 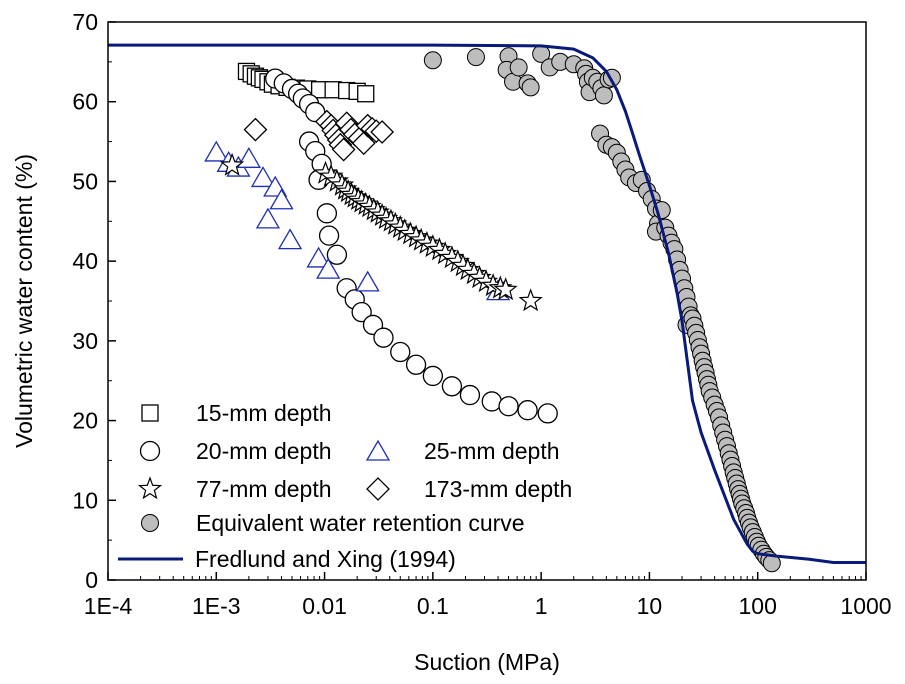 What do you see at coordinates (325, 559) in the screenshot?
I see `legend-label: Fredlund and Xing (1994)` at bounding box center [325, 559].